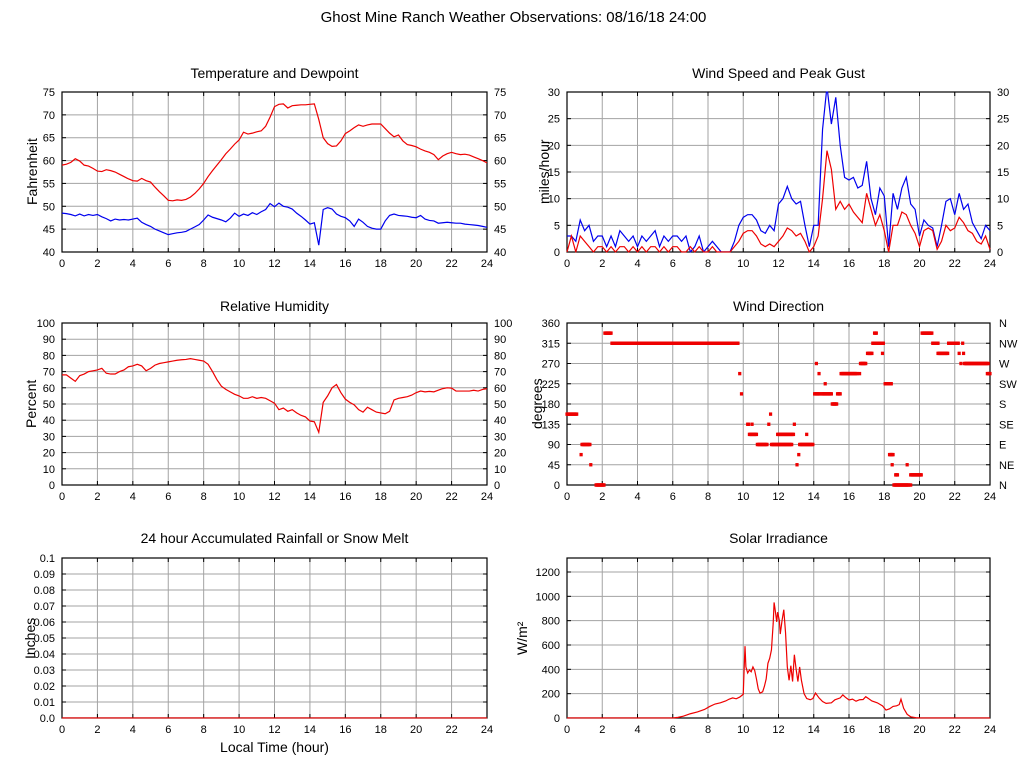 The width and height of the screenshot is (1027, 772). I want to click on y-tick-label: 80, so click(49, 356).